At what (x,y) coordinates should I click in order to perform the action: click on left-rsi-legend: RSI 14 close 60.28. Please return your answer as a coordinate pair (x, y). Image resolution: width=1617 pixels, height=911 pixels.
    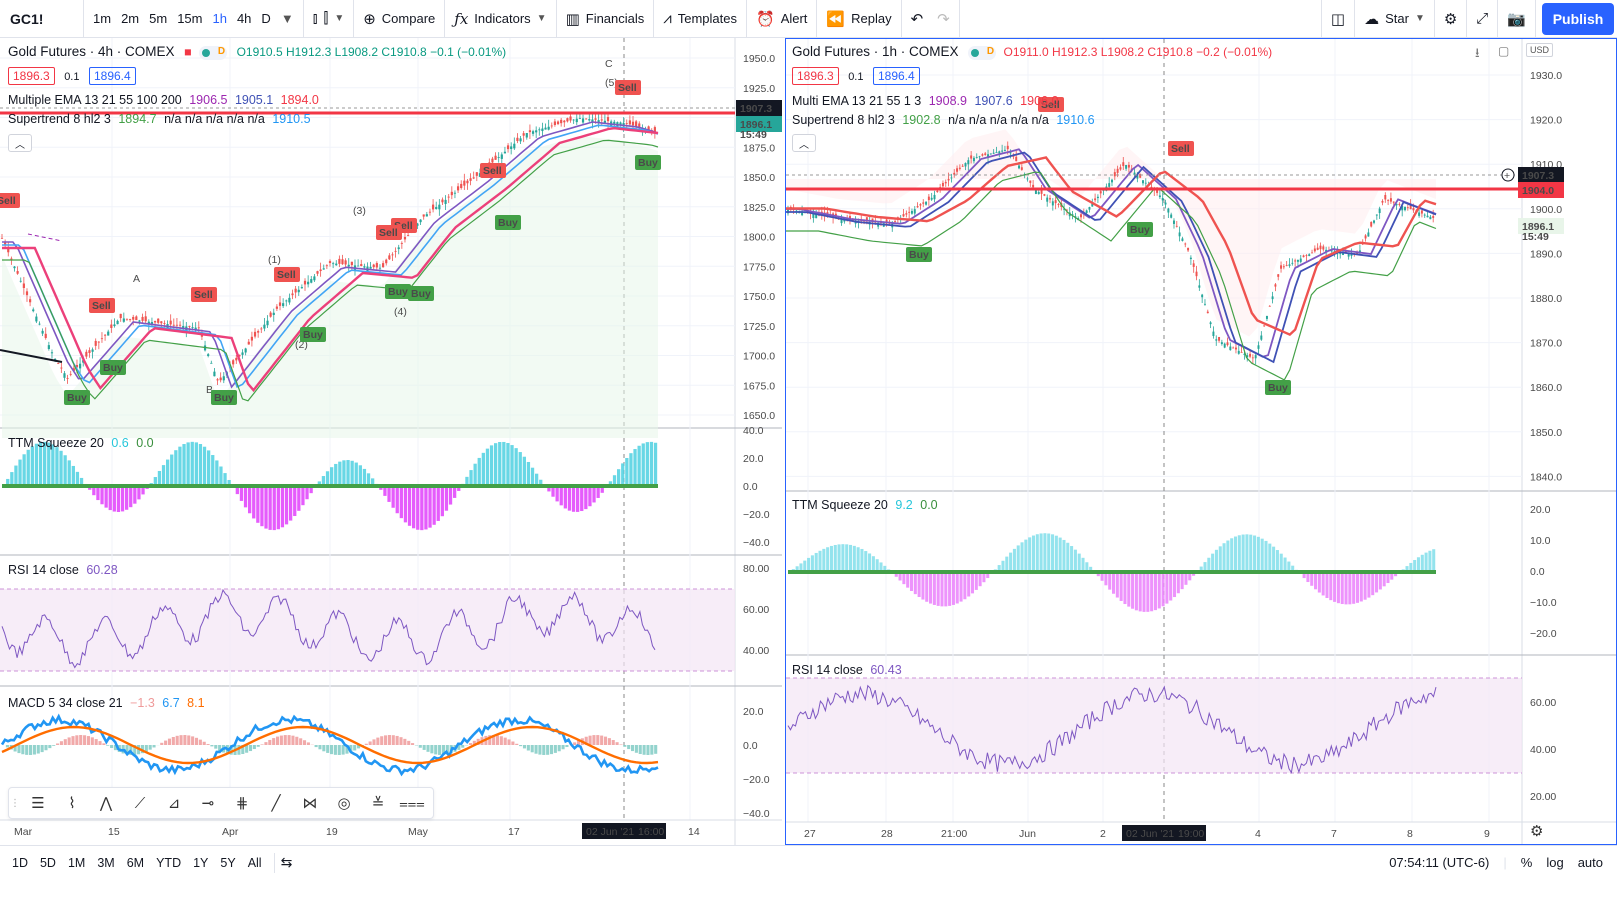
    Looking at the image, I should click on (63, 570).